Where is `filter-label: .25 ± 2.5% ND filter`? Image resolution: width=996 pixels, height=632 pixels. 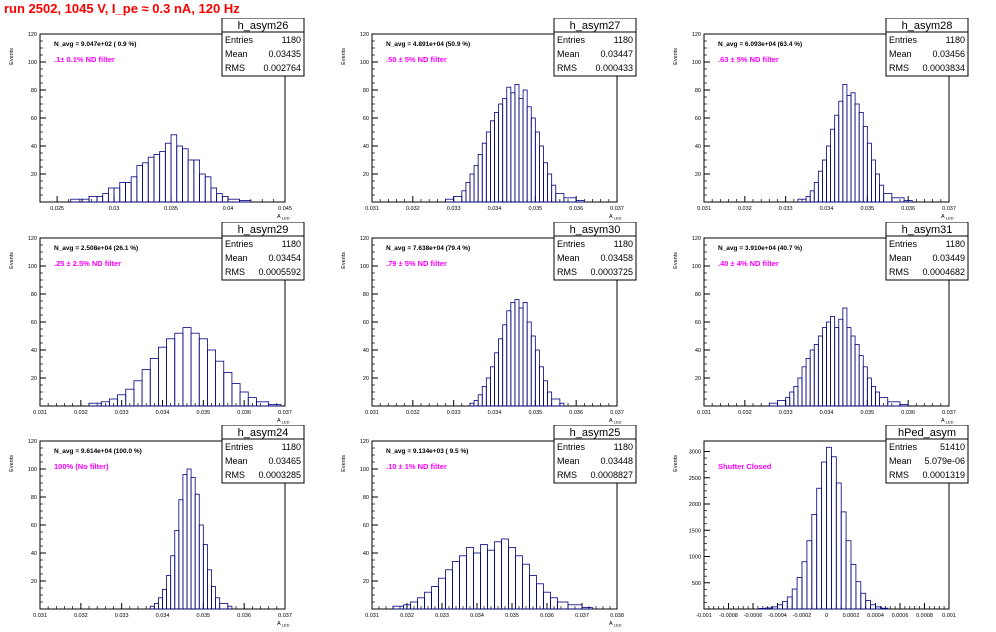 filter-label: .25 ± 2.5% ND filter is located at coordinates (87, 263).